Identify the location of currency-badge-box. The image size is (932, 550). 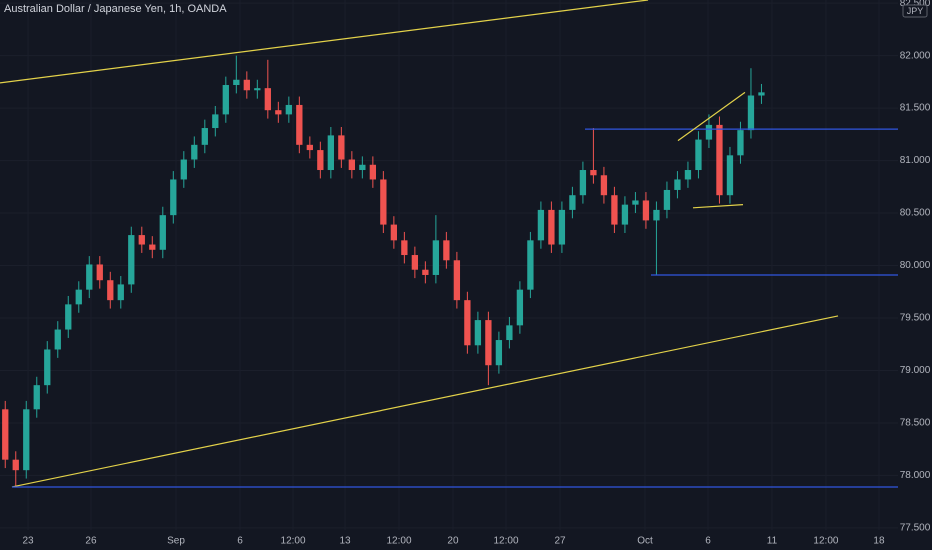
(915, 11).